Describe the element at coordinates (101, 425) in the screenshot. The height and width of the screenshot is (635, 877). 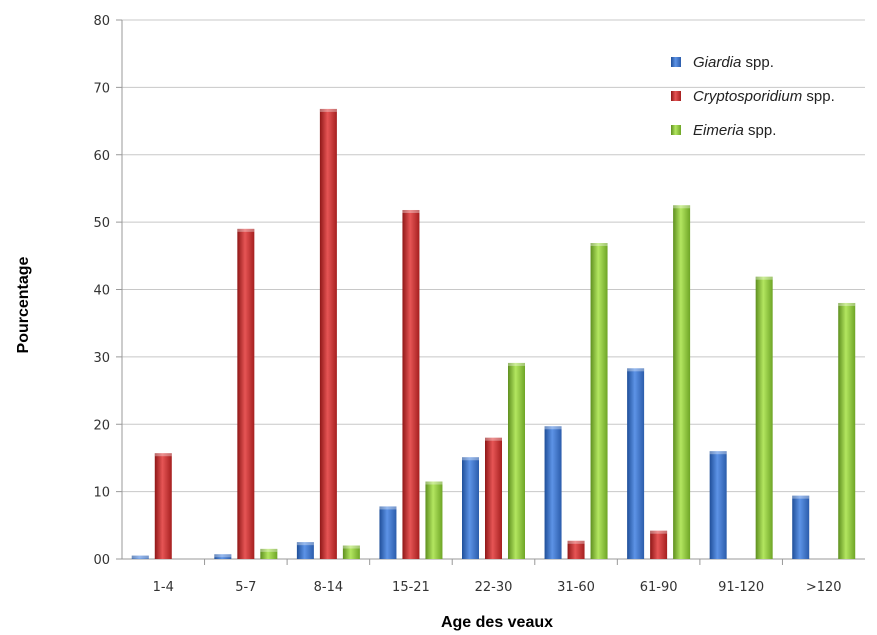
I see `y-tick-label: 20` at that location.